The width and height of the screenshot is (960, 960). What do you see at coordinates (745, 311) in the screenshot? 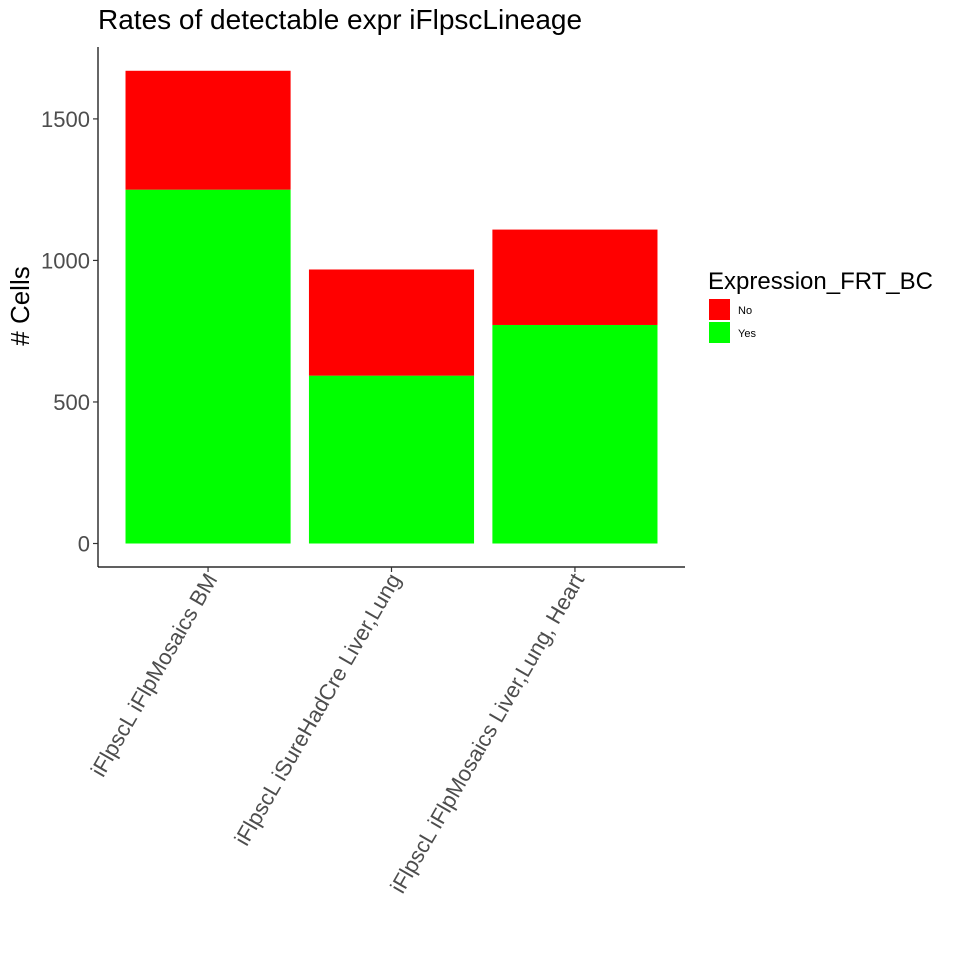
I see `legend-label-no: No` at bounding box center [745, 311].